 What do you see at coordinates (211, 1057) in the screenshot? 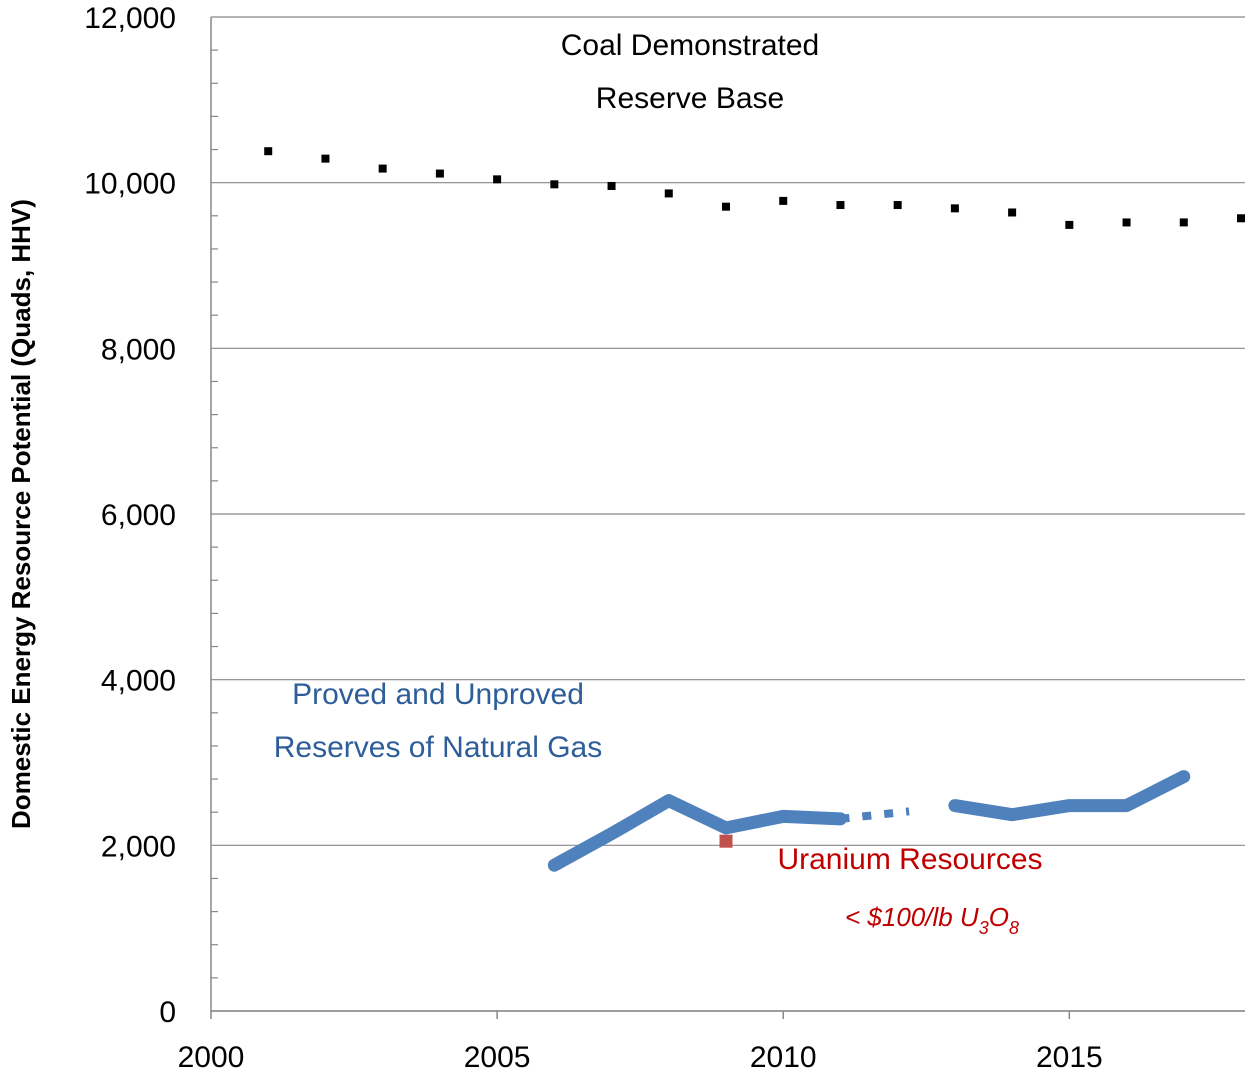
I see `x-tick-label: 2000` at bounding box center [211, 1057].